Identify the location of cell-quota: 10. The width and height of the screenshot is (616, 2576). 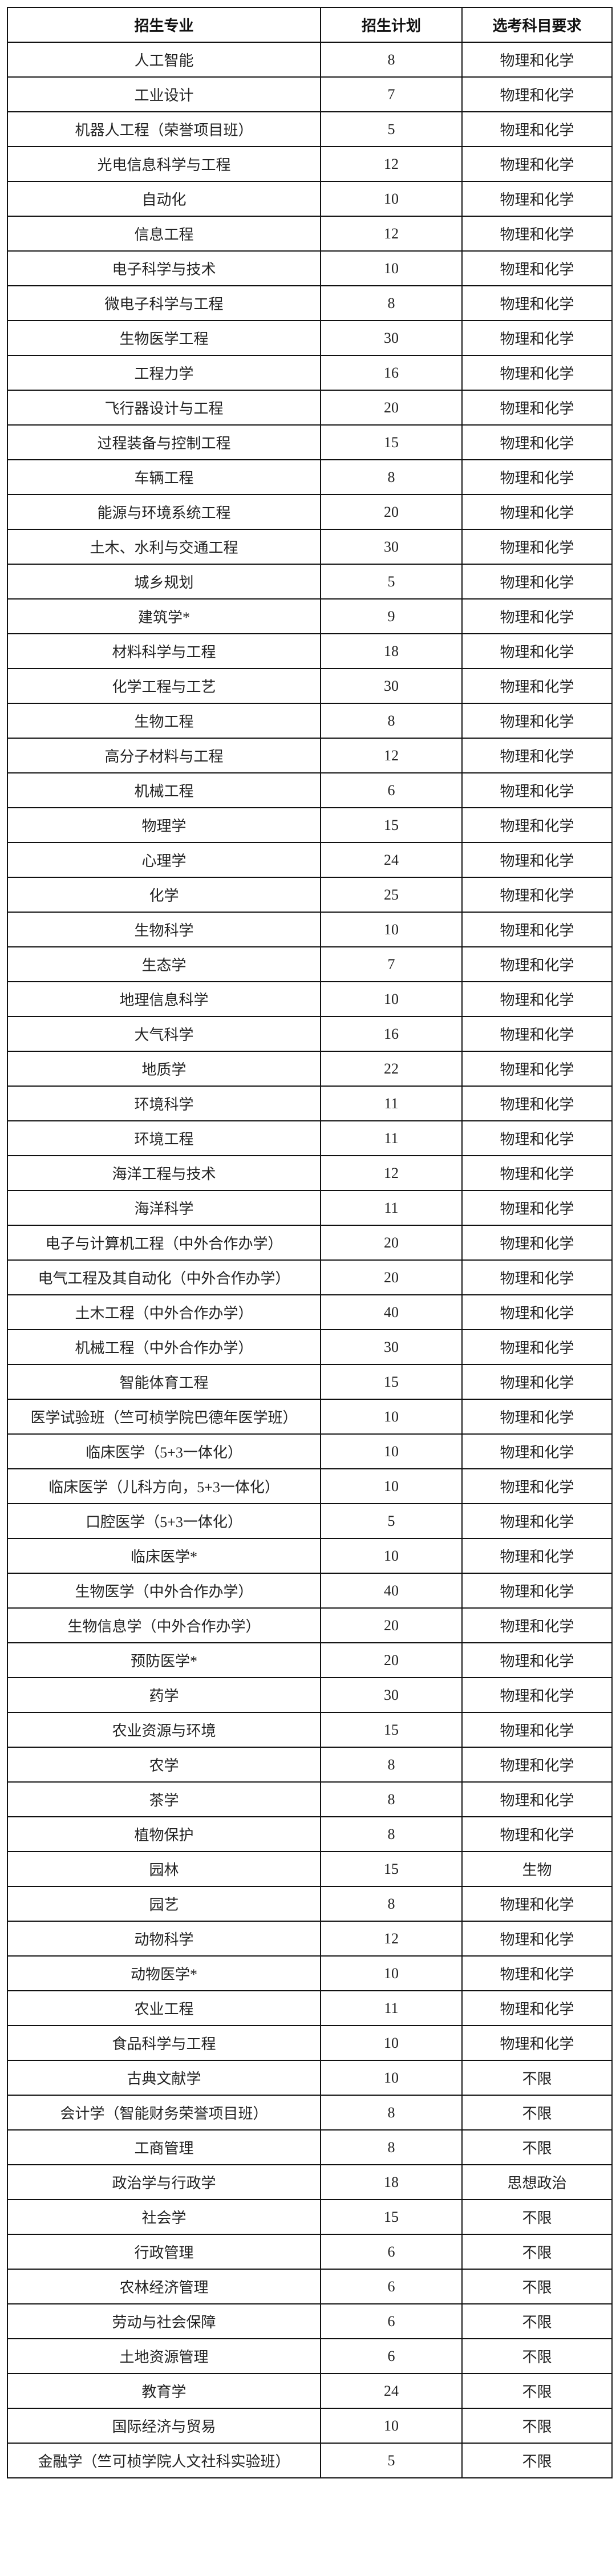
(392, 1973).